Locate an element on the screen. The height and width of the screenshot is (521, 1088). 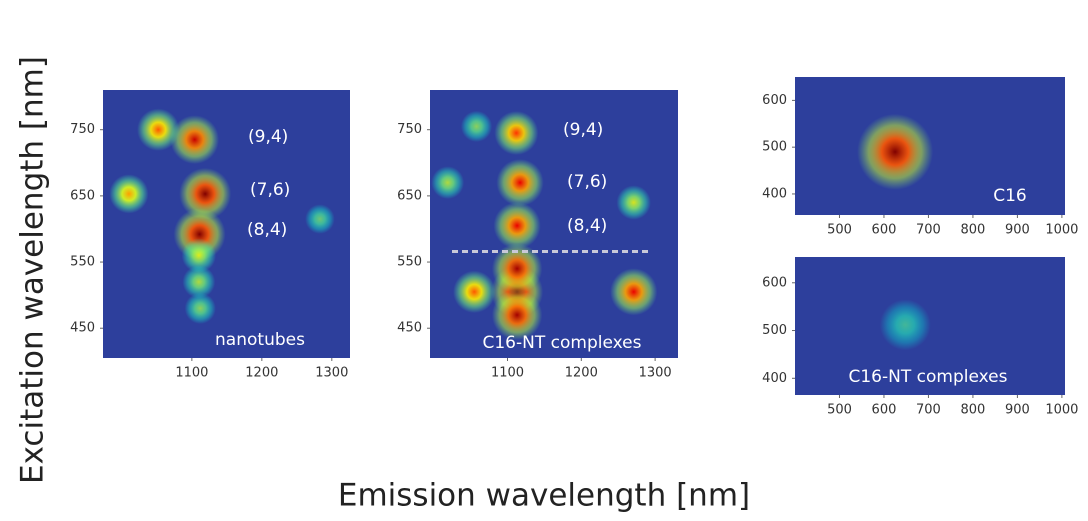
panel-title: C16 is located at coordinates (1010, 196).